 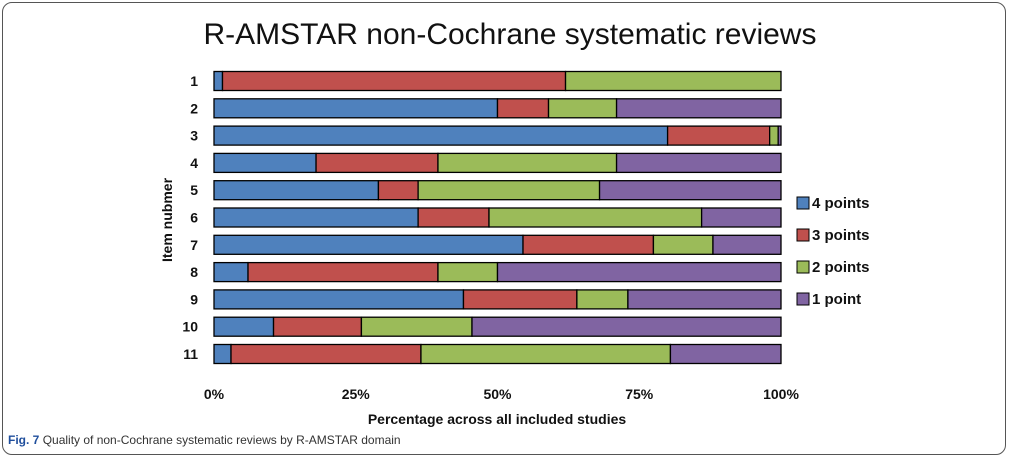 I want to click on bar-item10-series4, so click(x=626, y=326).